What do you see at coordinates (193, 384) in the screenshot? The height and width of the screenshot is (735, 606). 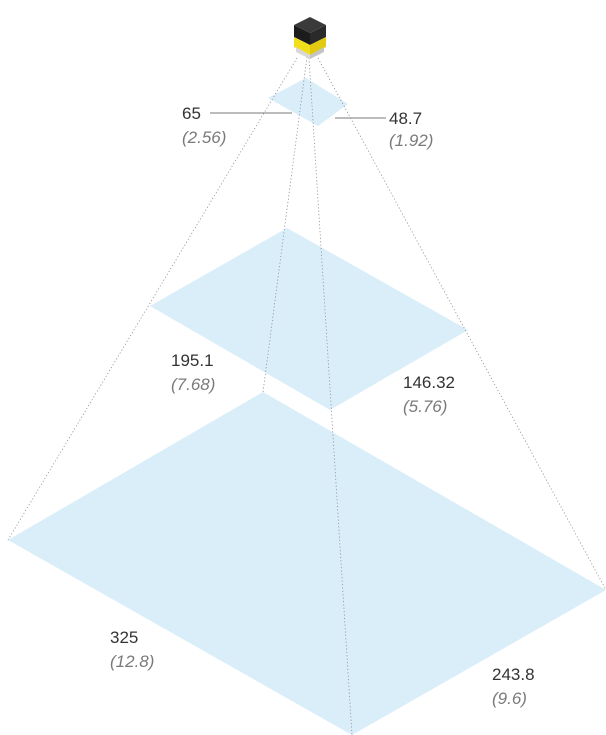 I see `middle-width-inch-label: (7.68)` at bounding box center [193, 384].